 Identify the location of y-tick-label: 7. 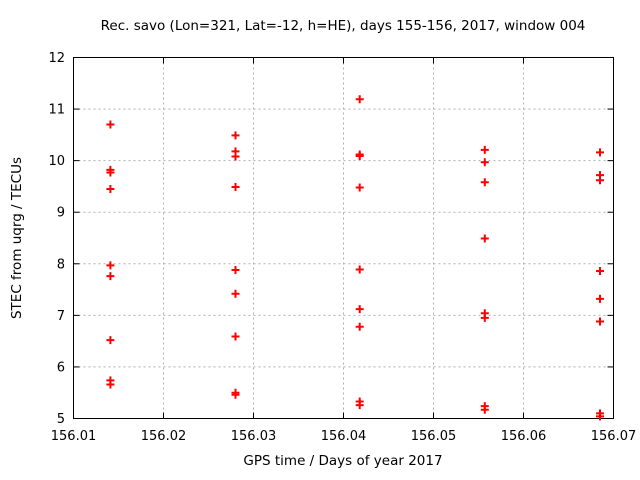
(61, 316).